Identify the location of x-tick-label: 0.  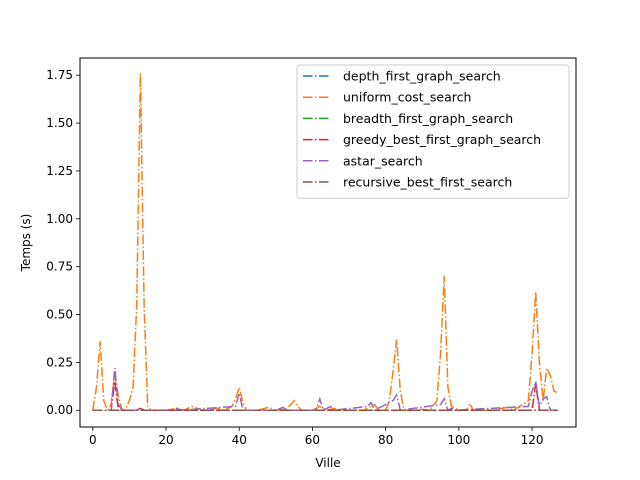
(93, 440).